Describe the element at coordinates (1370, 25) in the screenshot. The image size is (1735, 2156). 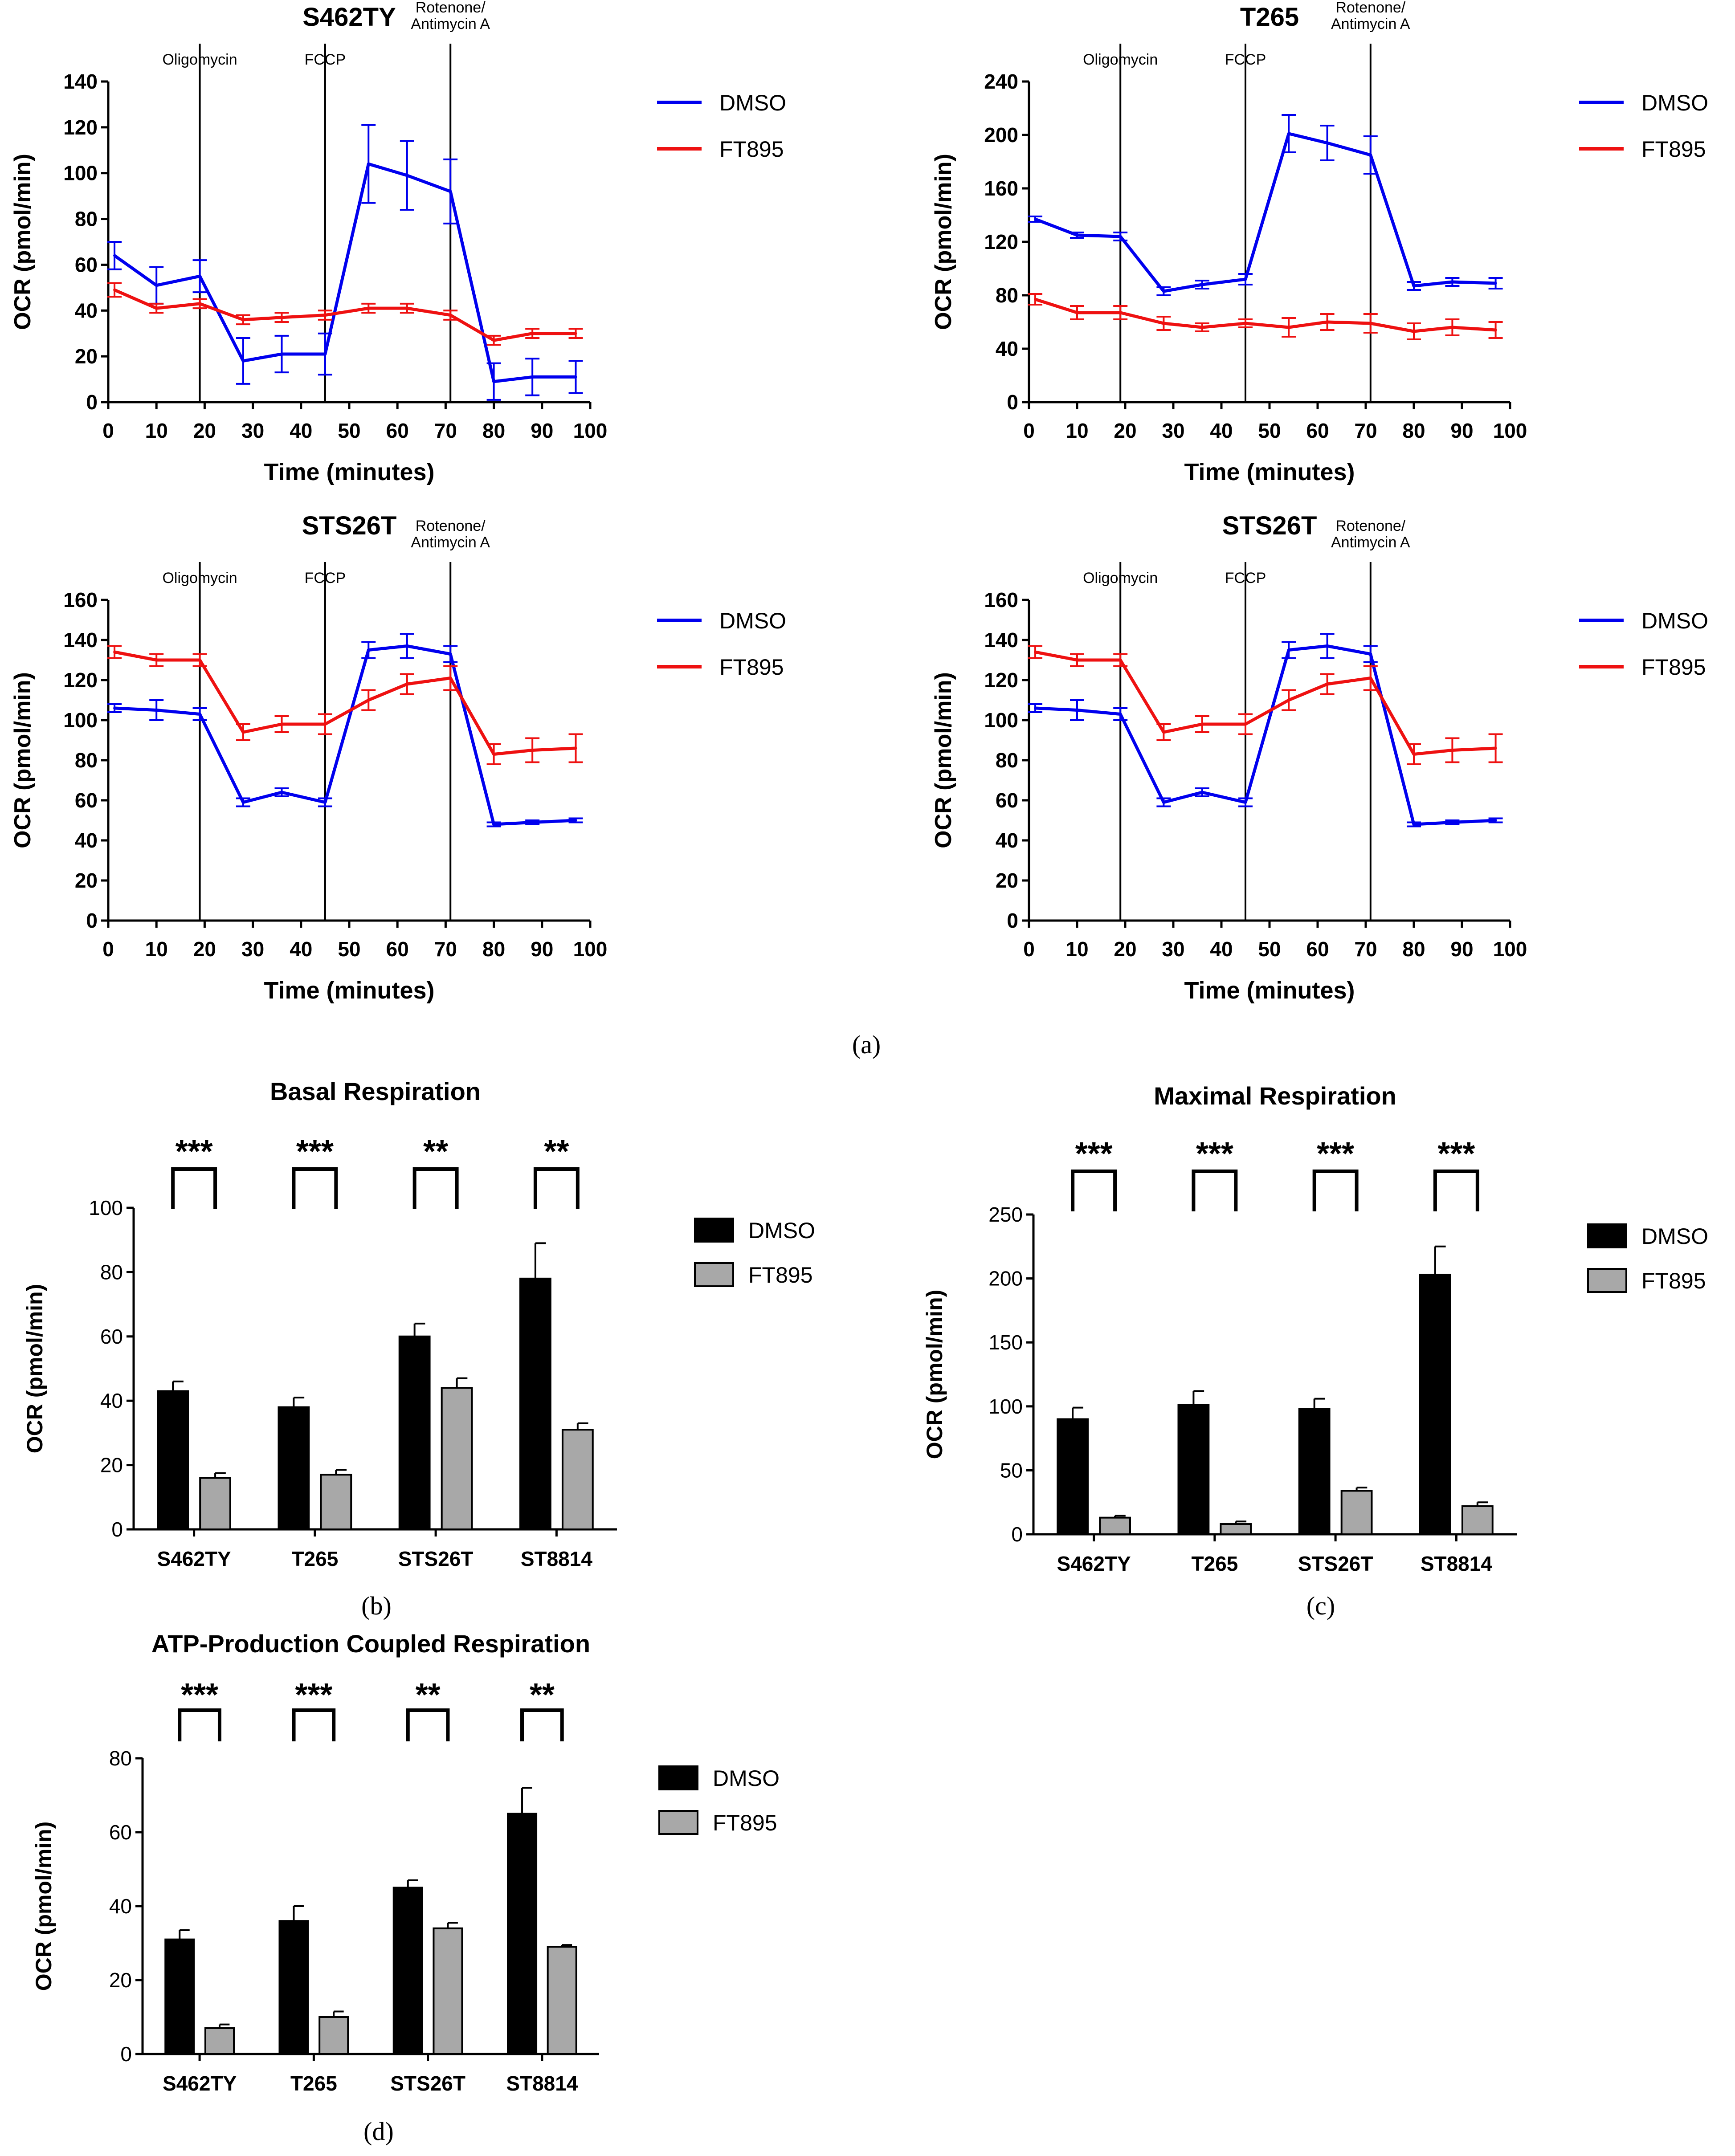
I see `injection-label: Antimycin A` at that location.